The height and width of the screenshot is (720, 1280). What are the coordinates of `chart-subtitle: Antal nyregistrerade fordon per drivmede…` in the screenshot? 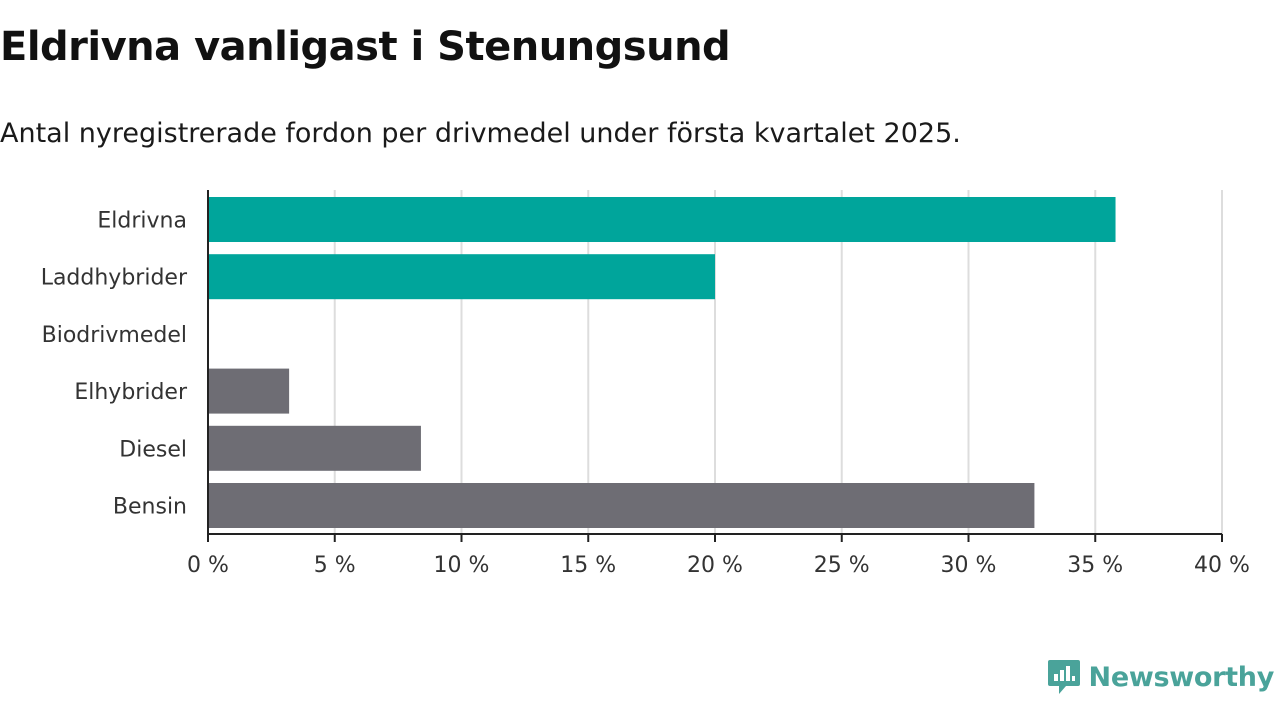 It's located at (480, 133).